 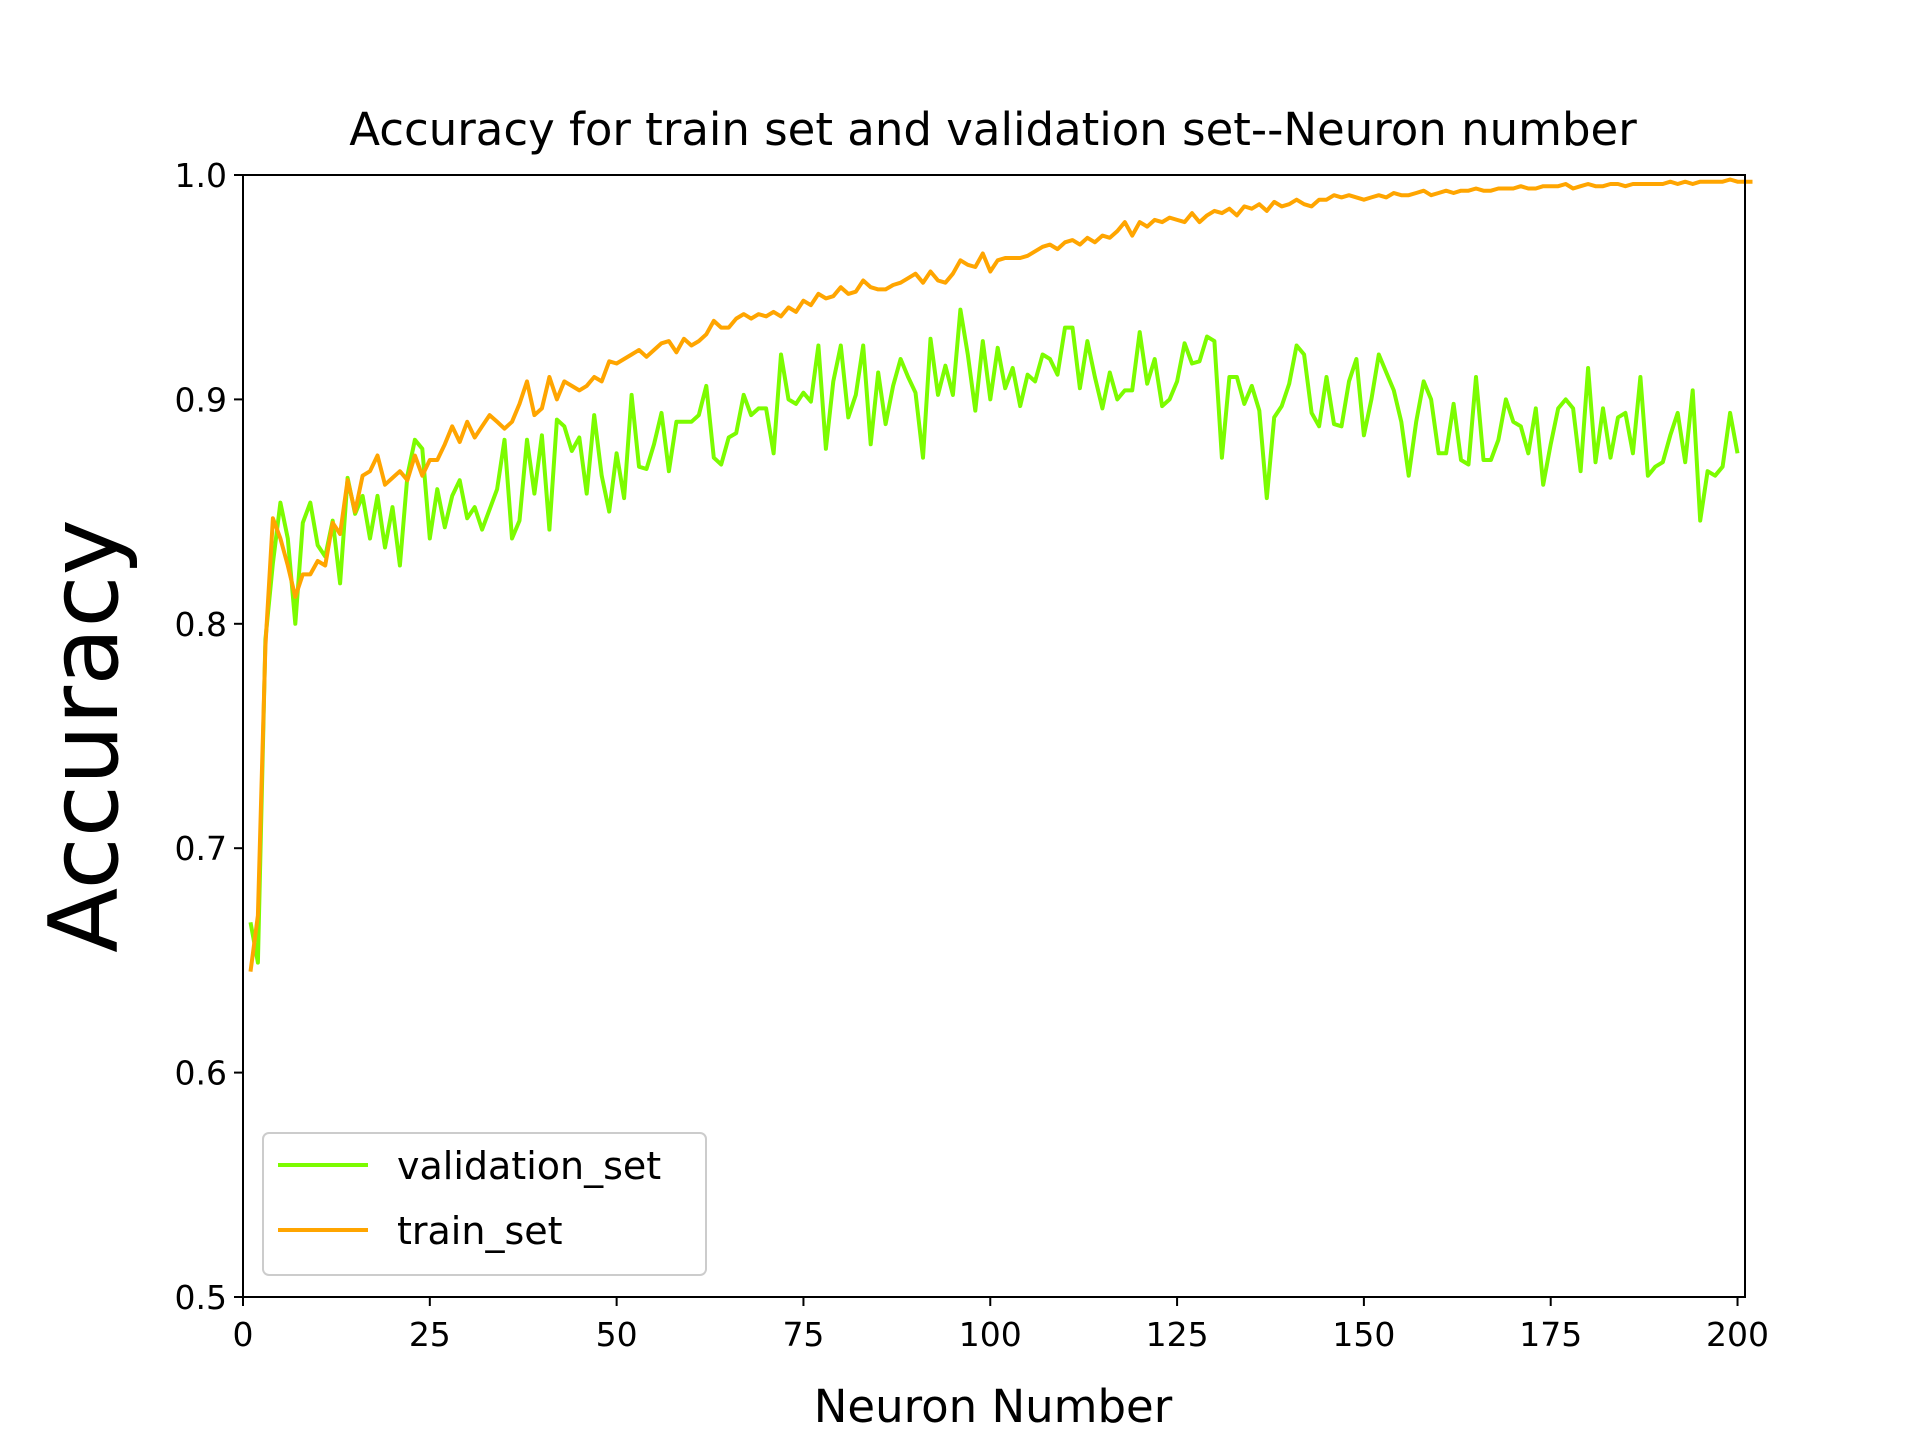 What do you see at coordinates (201, 399) in the screenshot?
I see `y-tick-label: 0.9` at bounding box center [201, 399].